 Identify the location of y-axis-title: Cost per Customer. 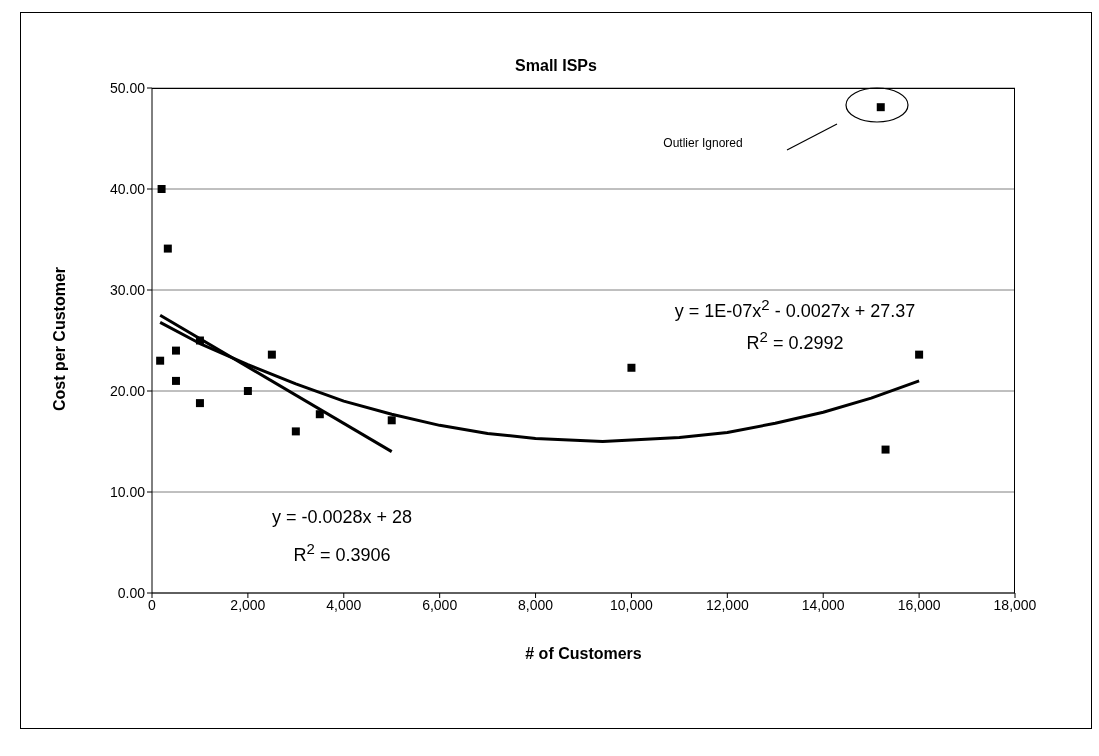
(60, 339).